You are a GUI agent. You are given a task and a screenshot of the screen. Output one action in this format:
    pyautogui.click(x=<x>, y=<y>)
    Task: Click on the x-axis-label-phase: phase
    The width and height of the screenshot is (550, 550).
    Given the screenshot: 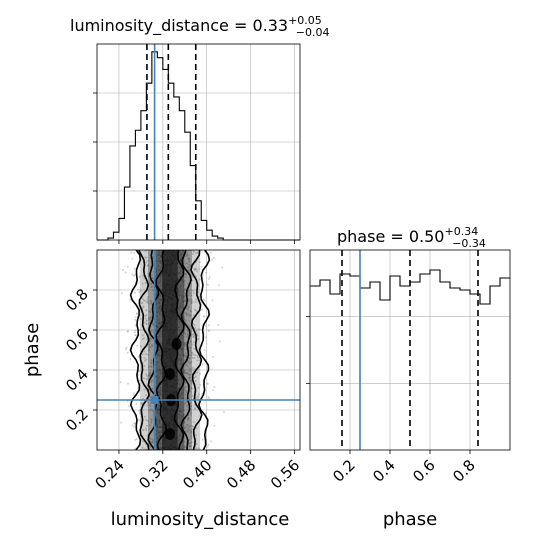 What is the action you would take?
    pyautogui.click(x=410, y=519)
    